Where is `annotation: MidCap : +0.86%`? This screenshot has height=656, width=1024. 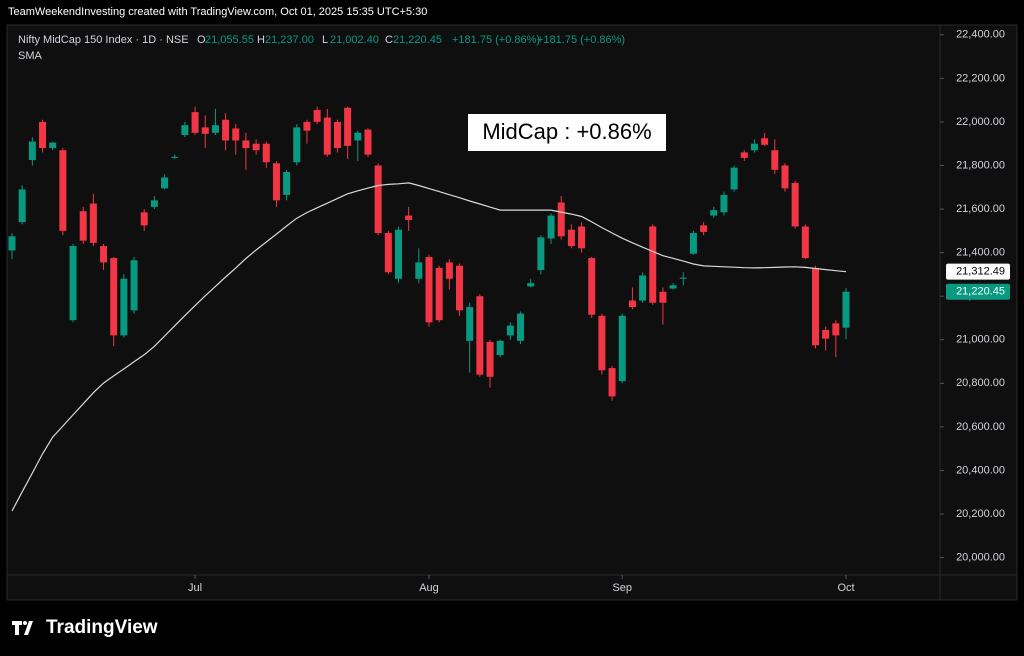 annotation: MidCap : +0.86% is located at coordinates (566, 131).